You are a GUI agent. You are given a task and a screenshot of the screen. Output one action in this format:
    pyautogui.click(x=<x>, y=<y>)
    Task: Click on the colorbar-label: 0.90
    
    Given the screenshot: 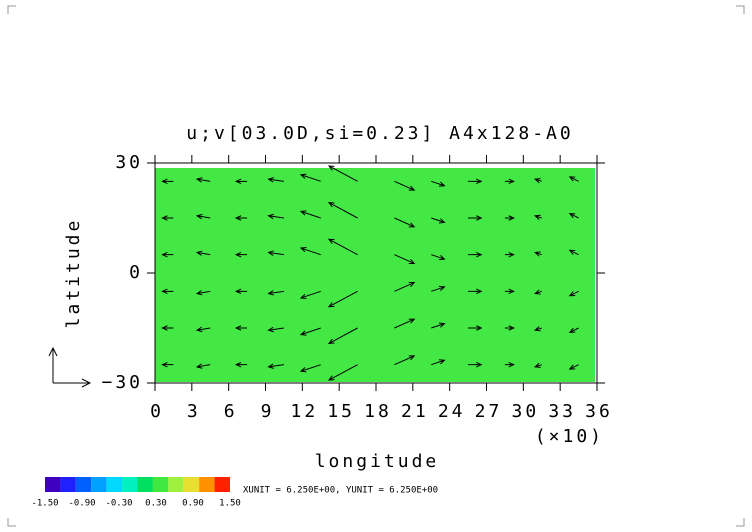 What is the action you would take?
    pyautogui.click(x=193, y=504)
    